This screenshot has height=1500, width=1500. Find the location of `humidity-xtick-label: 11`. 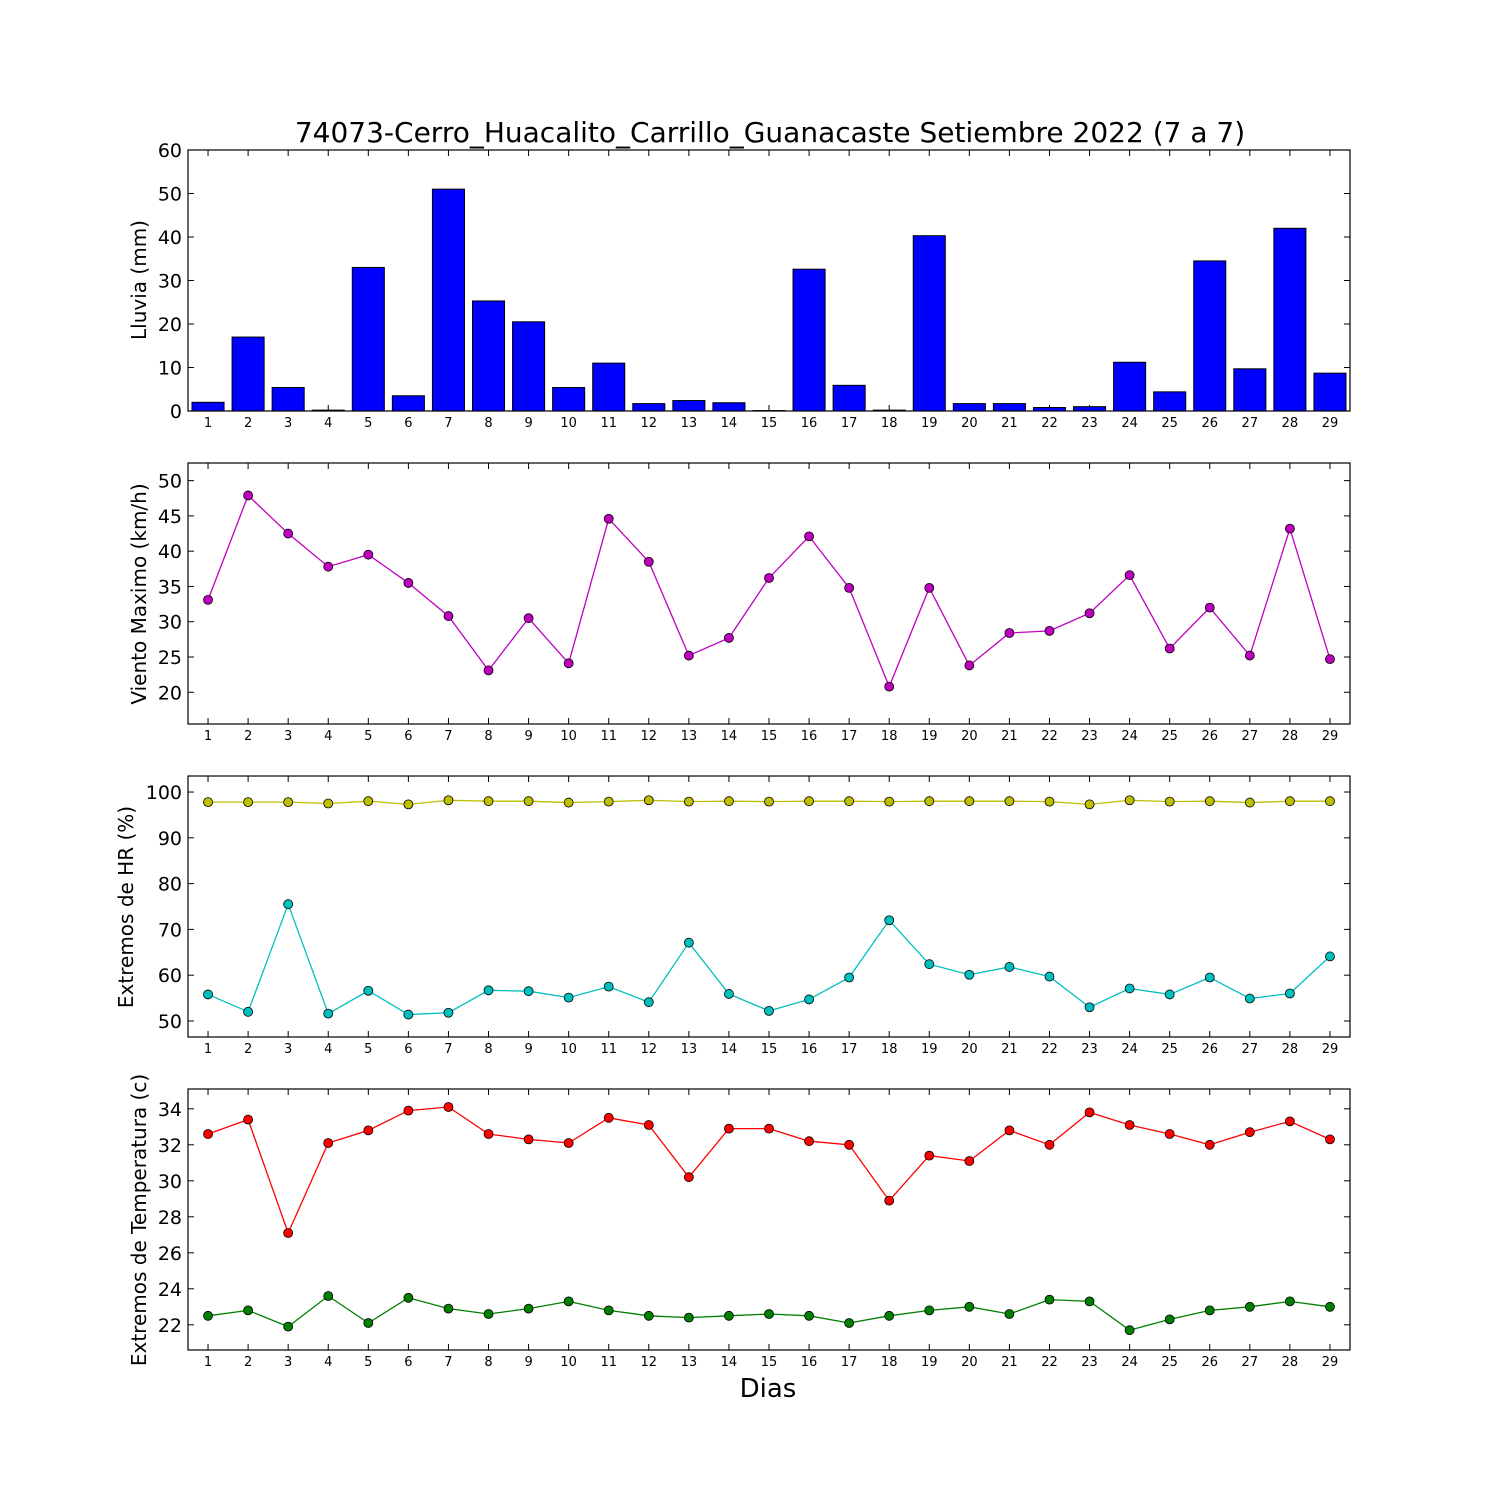

humidity-xtick-label: 11 is located at coordinates (608, 1049).